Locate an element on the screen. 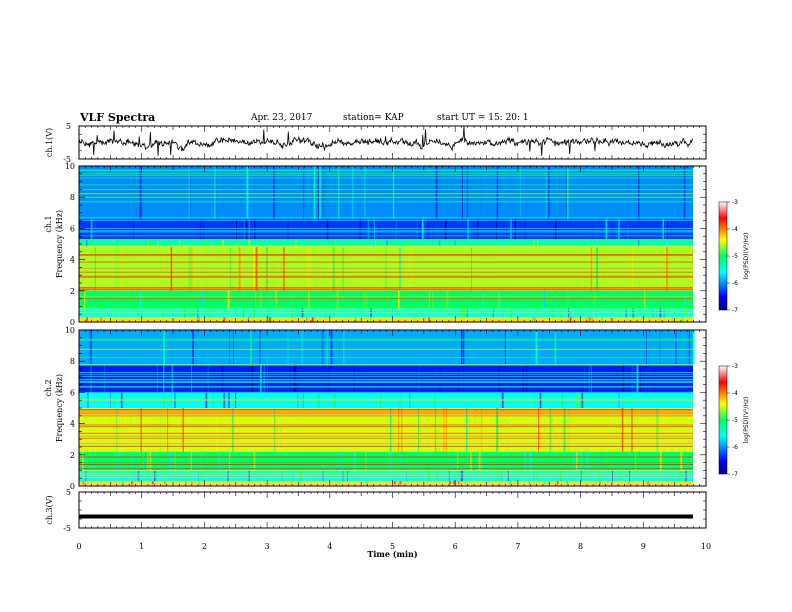  colorbar-tick-label: -4 is located at coordinates (735, 393).